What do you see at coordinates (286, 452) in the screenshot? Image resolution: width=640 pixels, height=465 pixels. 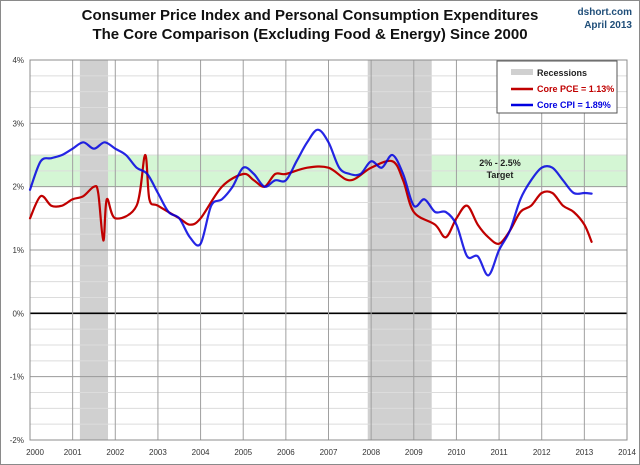 I see `x-tick-label: 2006` at bounding box center [286, 452].